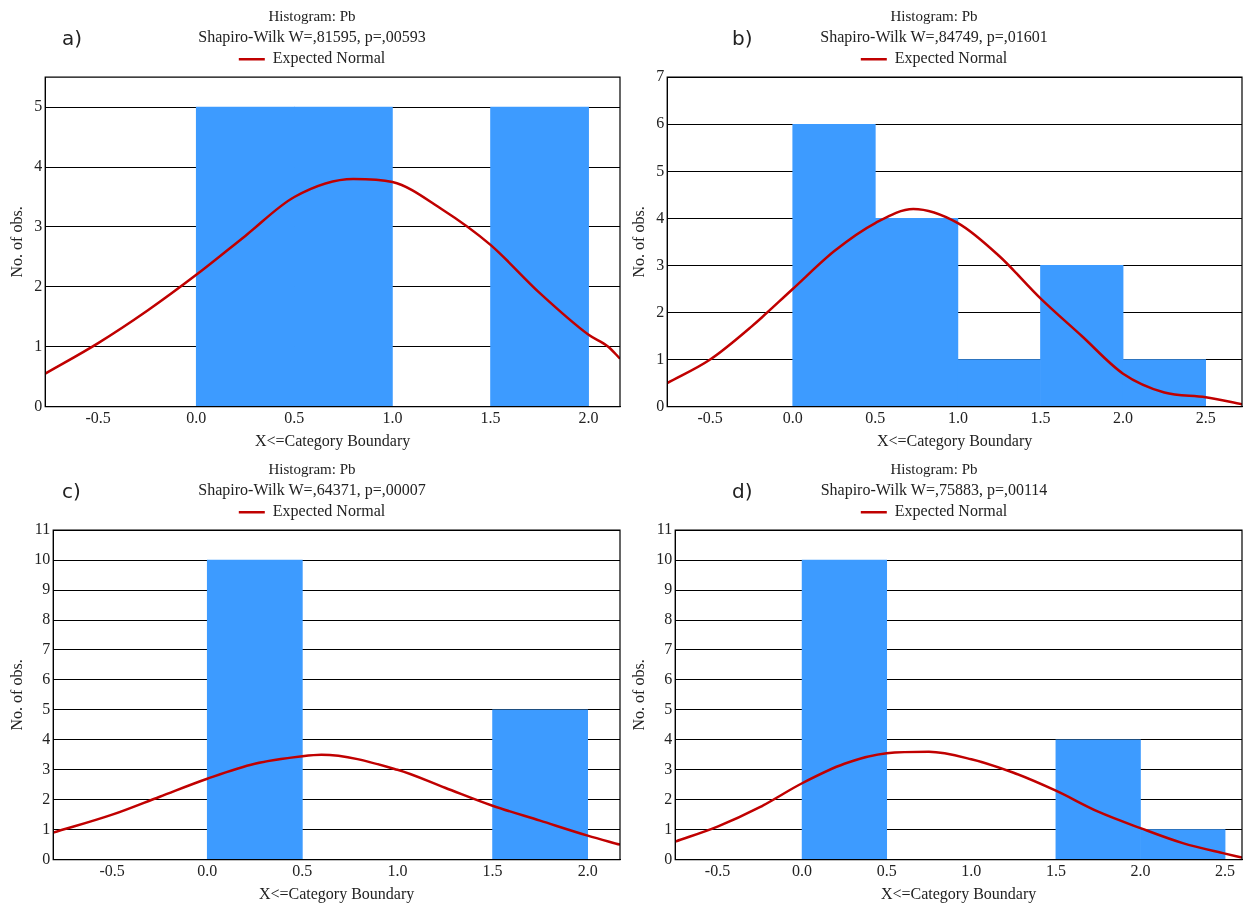 Image resolution: width=1244 pixels, height=907 pixels. Describe the element at coordinates (71, 491) in the screenshot. I see `text: c)` at that location.